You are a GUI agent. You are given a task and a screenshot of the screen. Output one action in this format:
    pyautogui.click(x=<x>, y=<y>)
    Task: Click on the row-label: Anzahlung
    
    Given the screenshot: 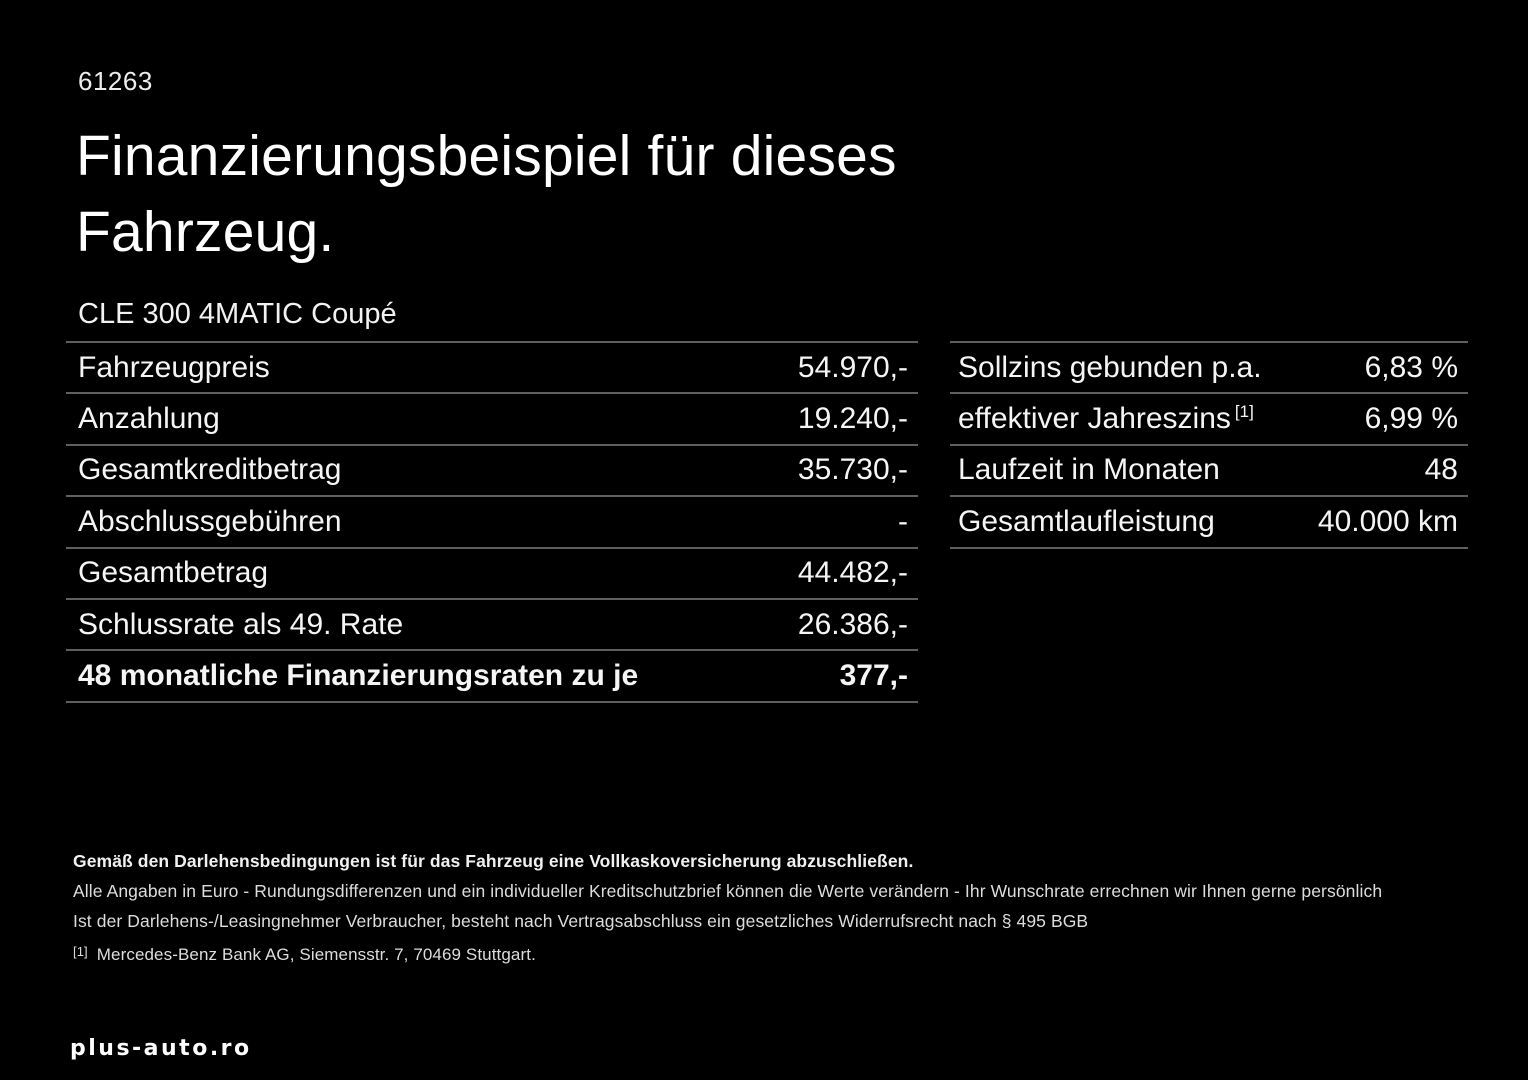 What is the action you would take?
    pyautogui.click(x=149, y=419)
    